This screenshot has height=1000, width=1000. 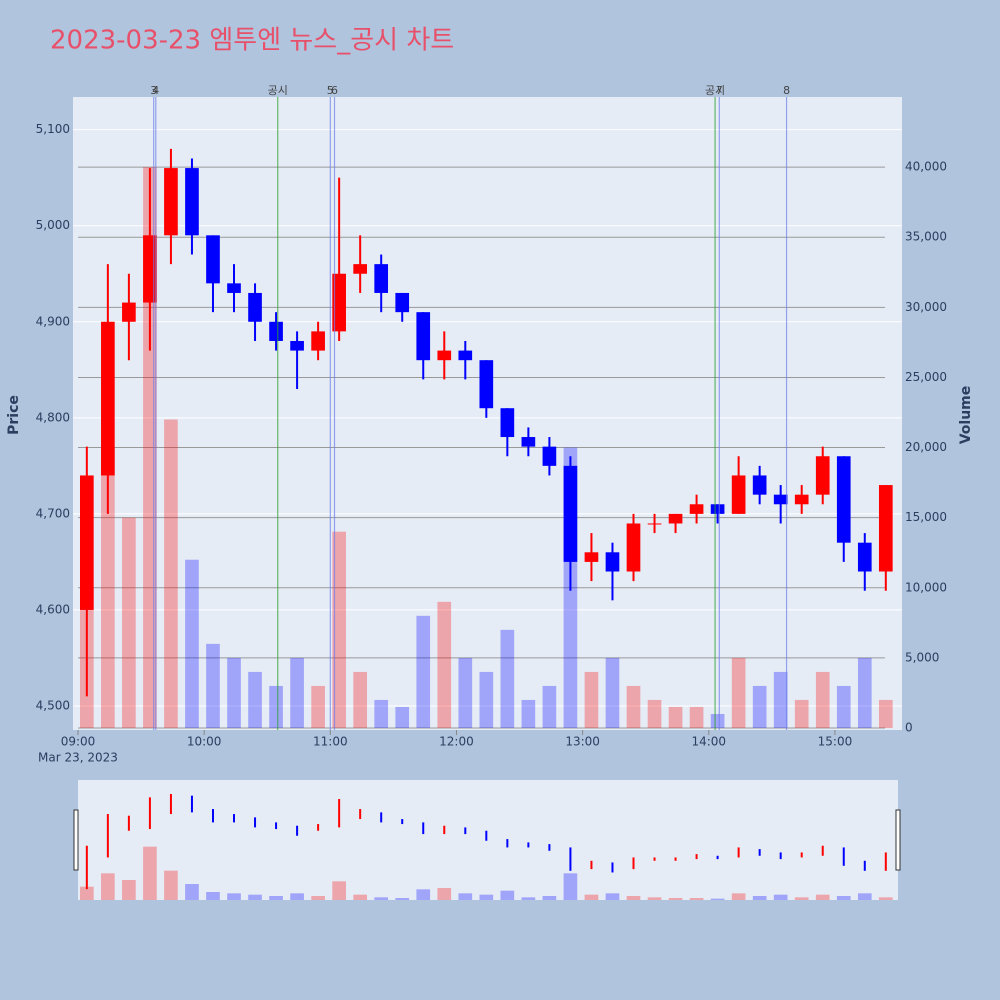 What do you see at coordinates (456, 742) in the screenshot?
I see `x-tick-label: 12:00` at bounding box center [456, 742].